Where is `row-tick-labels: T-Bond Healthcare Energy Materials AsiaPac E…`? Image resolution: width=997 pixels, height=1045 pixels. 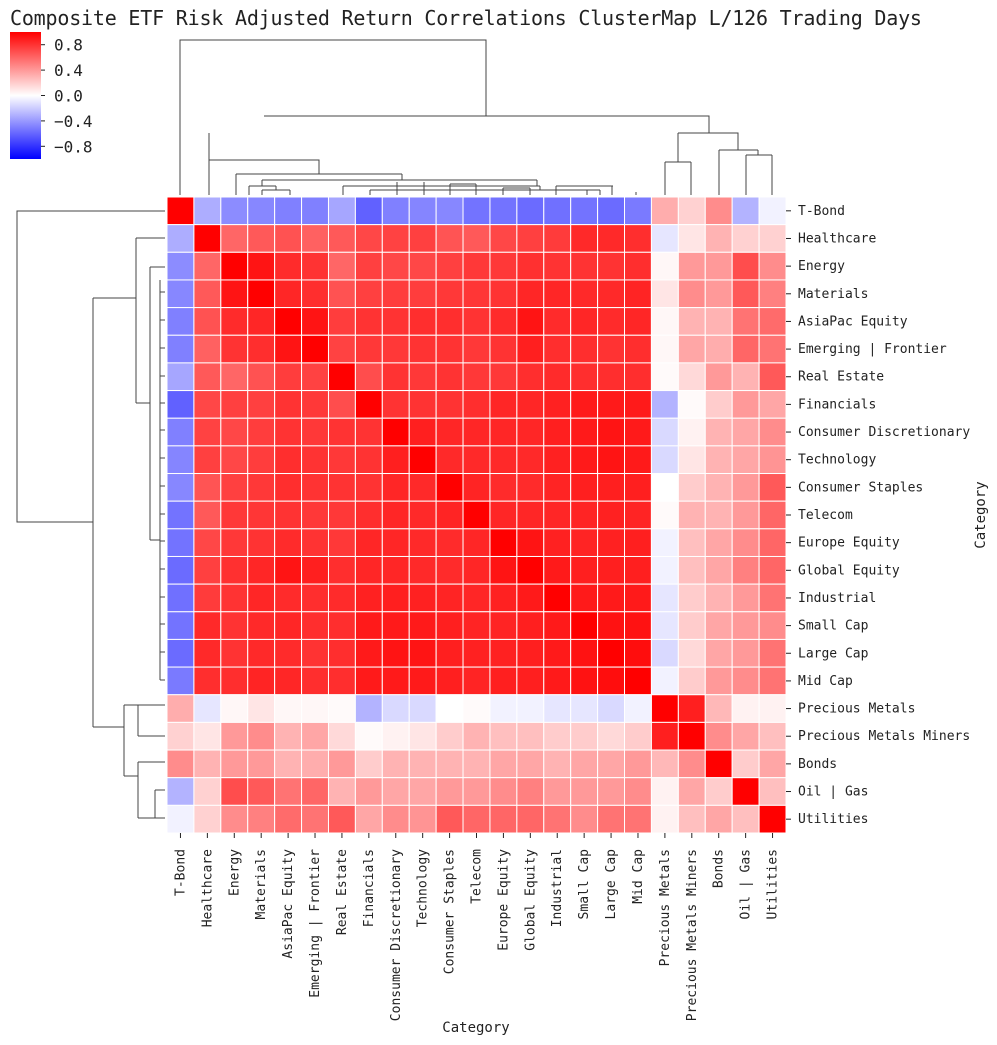
row-tick-labels: T-Bond Healthcare Energy Materials AsiaPac E… is located at coordinates (878, 515).